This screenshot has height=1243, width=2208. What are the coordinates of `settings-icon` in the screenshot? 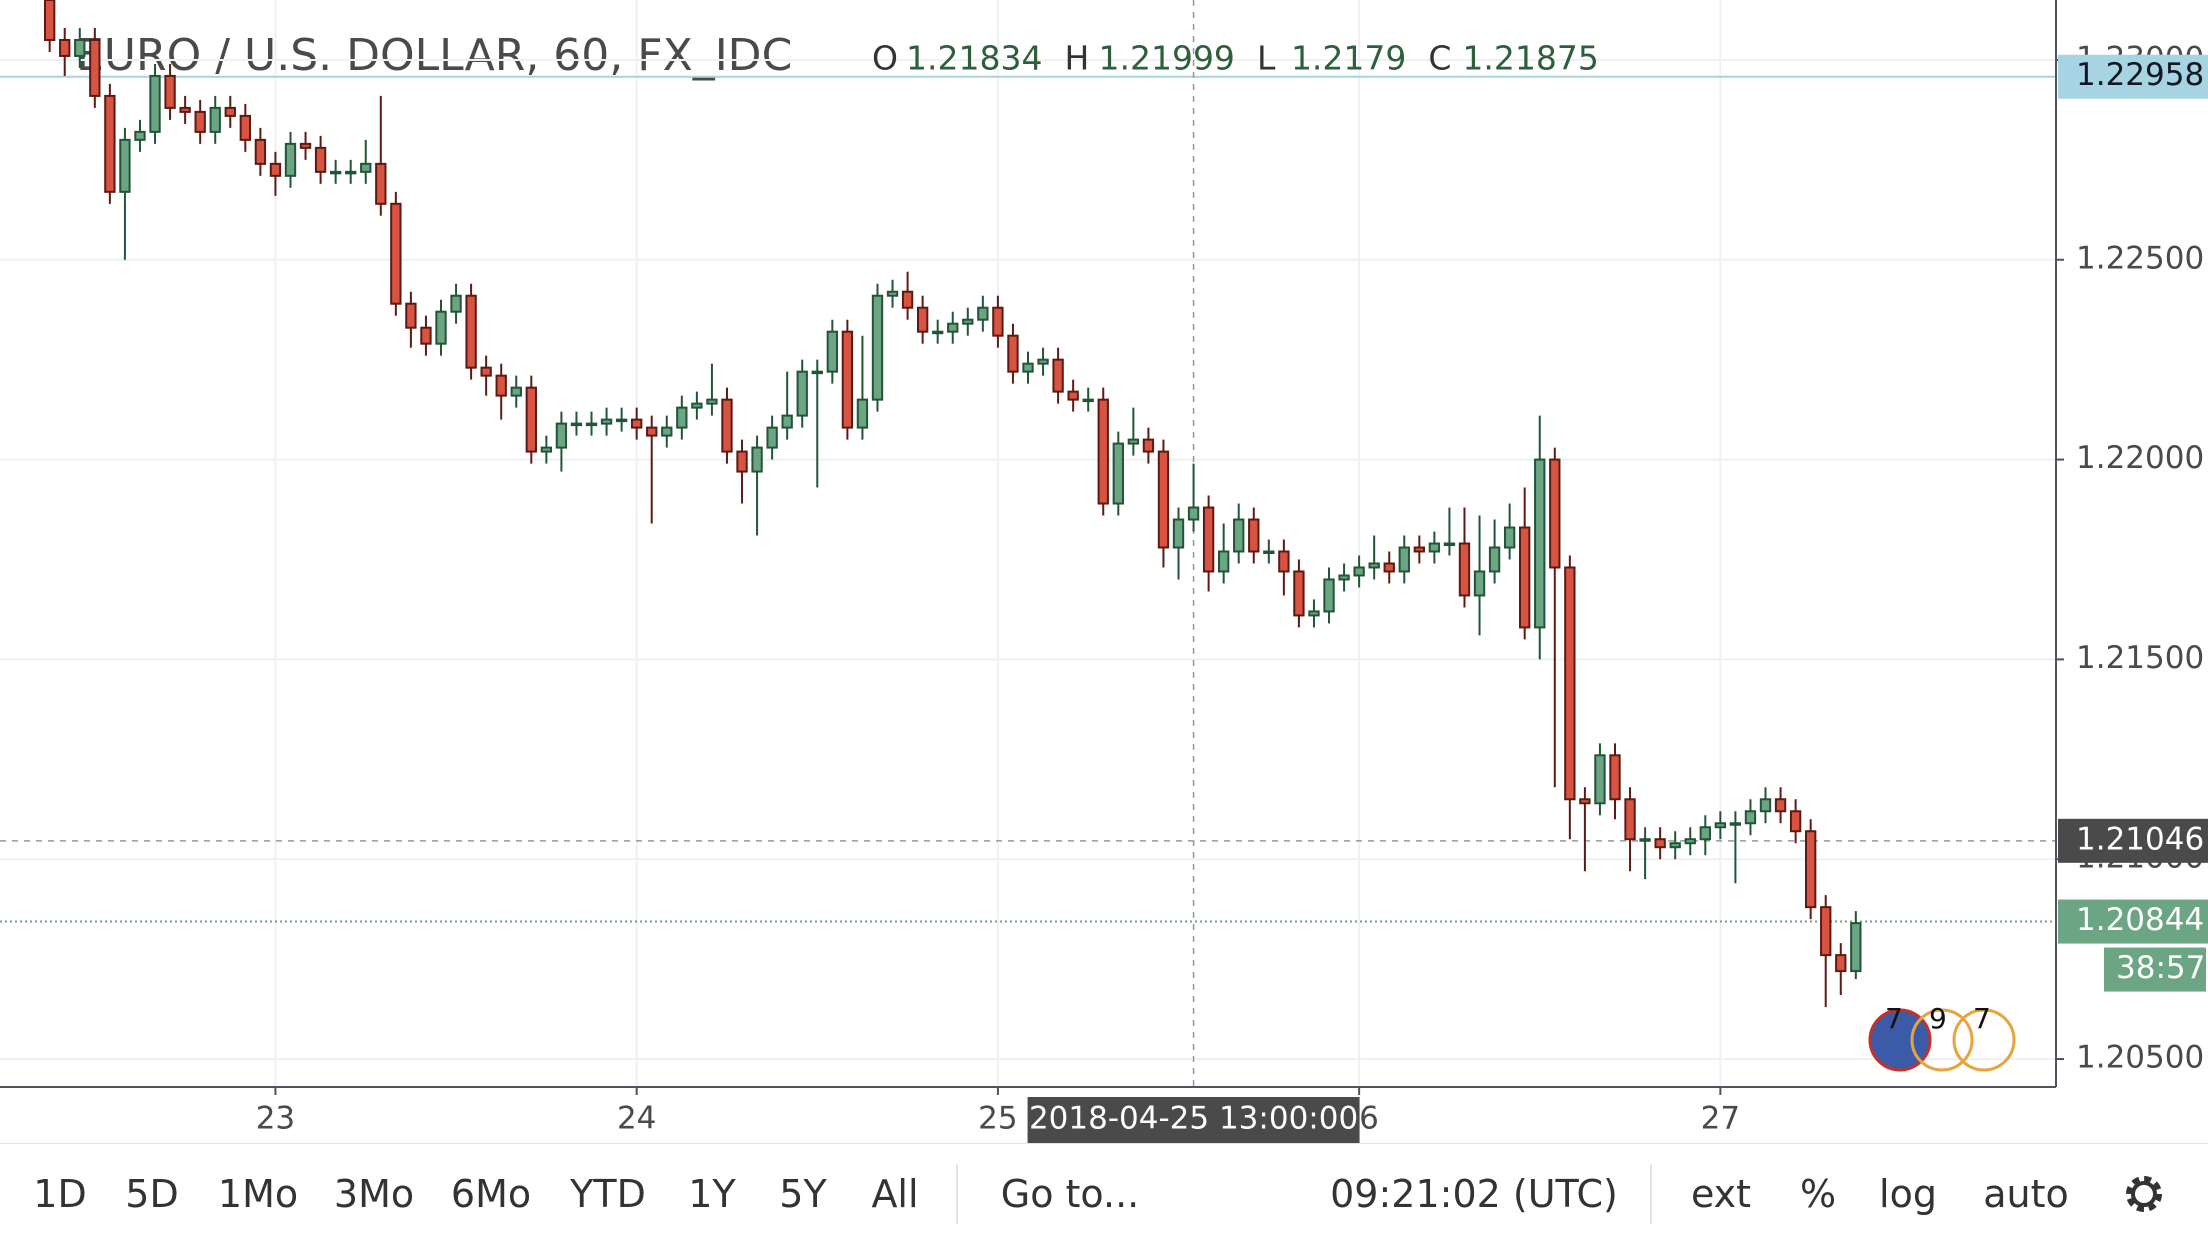 It's located at (2144, 1194).